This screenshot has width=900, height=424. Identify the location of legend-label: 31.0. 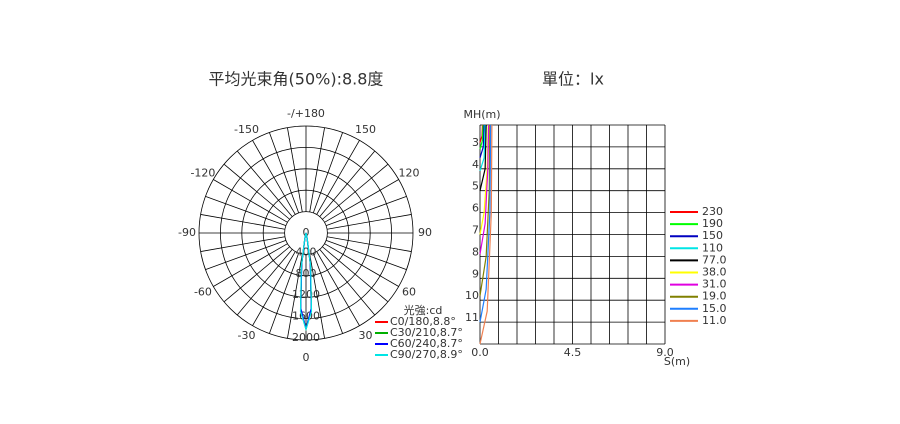
(714, 284).